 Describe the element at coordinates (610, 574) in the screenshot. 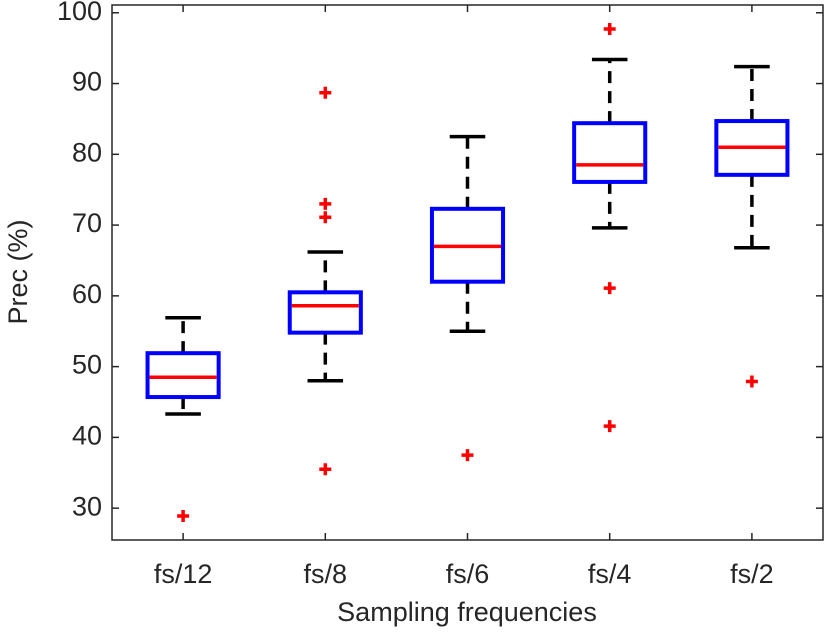

I see `x-tick-label: fs/4` at that location.